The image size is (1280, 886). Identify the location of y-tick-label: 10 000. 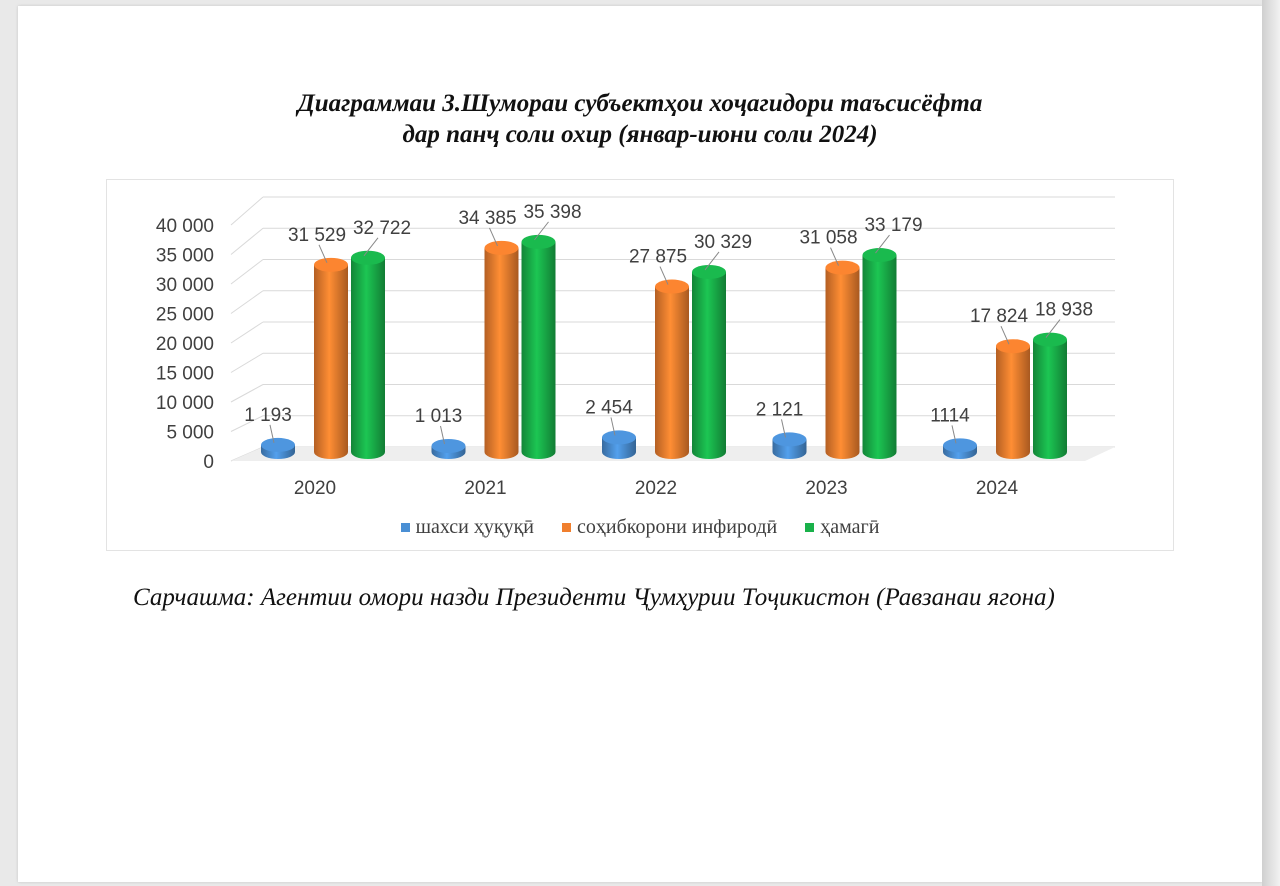
(185, 403).